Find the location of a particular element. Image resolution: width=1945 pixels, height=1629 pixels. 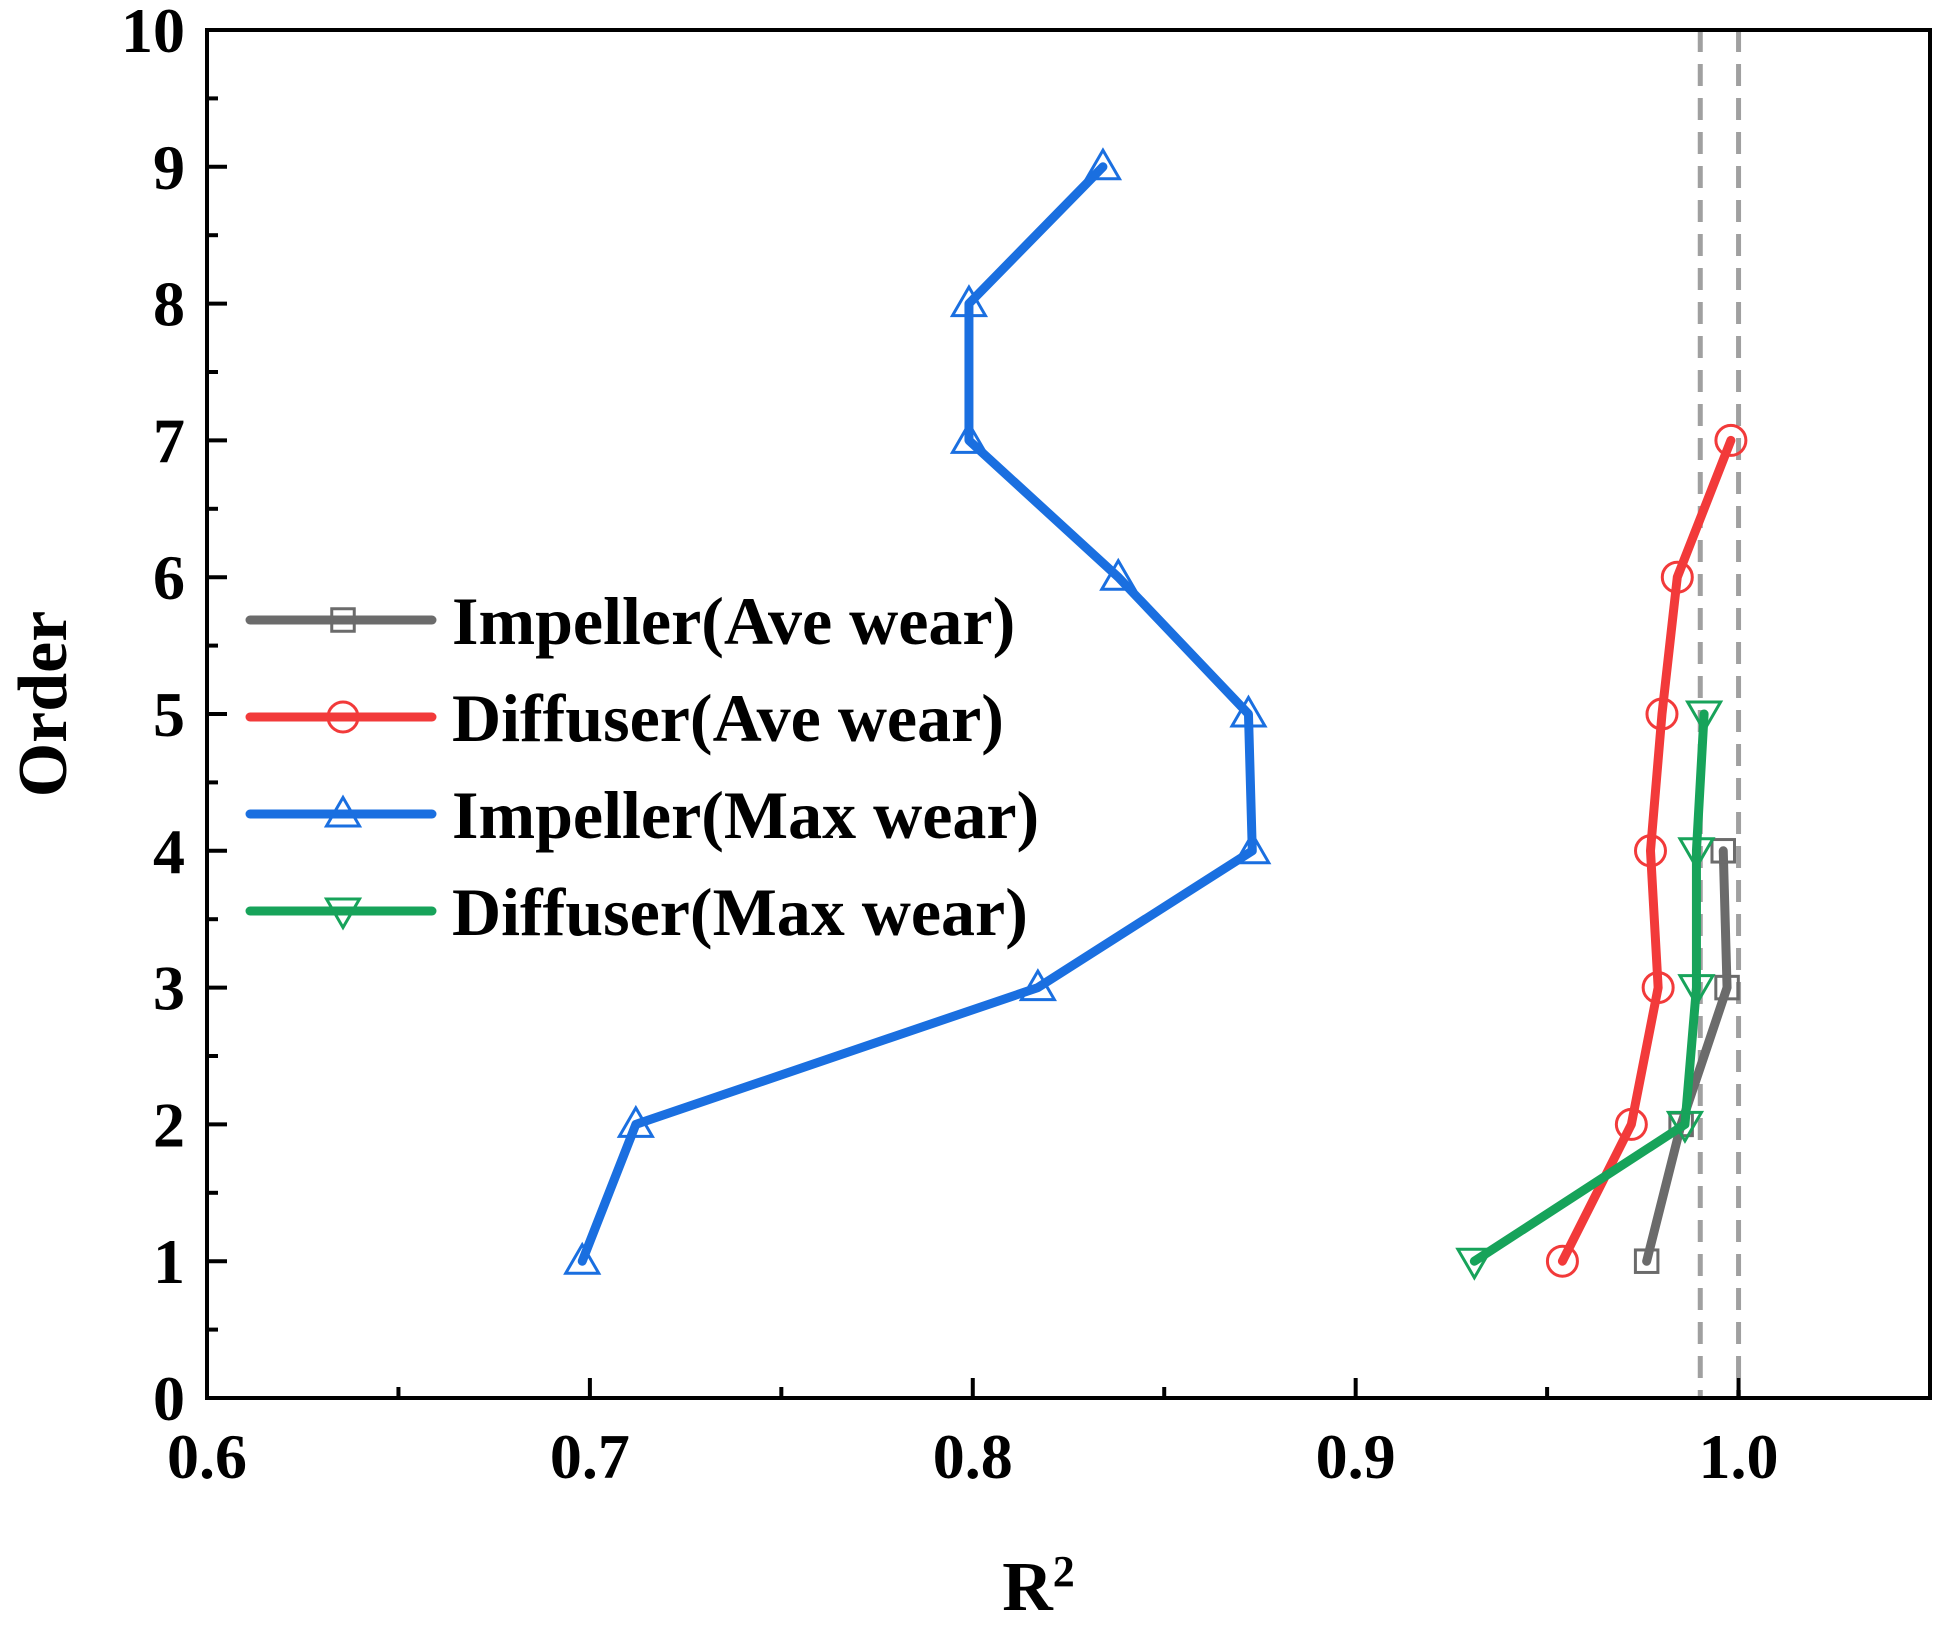

x-tick-label-0: 0.6 is located at coordinates (207, 1456).